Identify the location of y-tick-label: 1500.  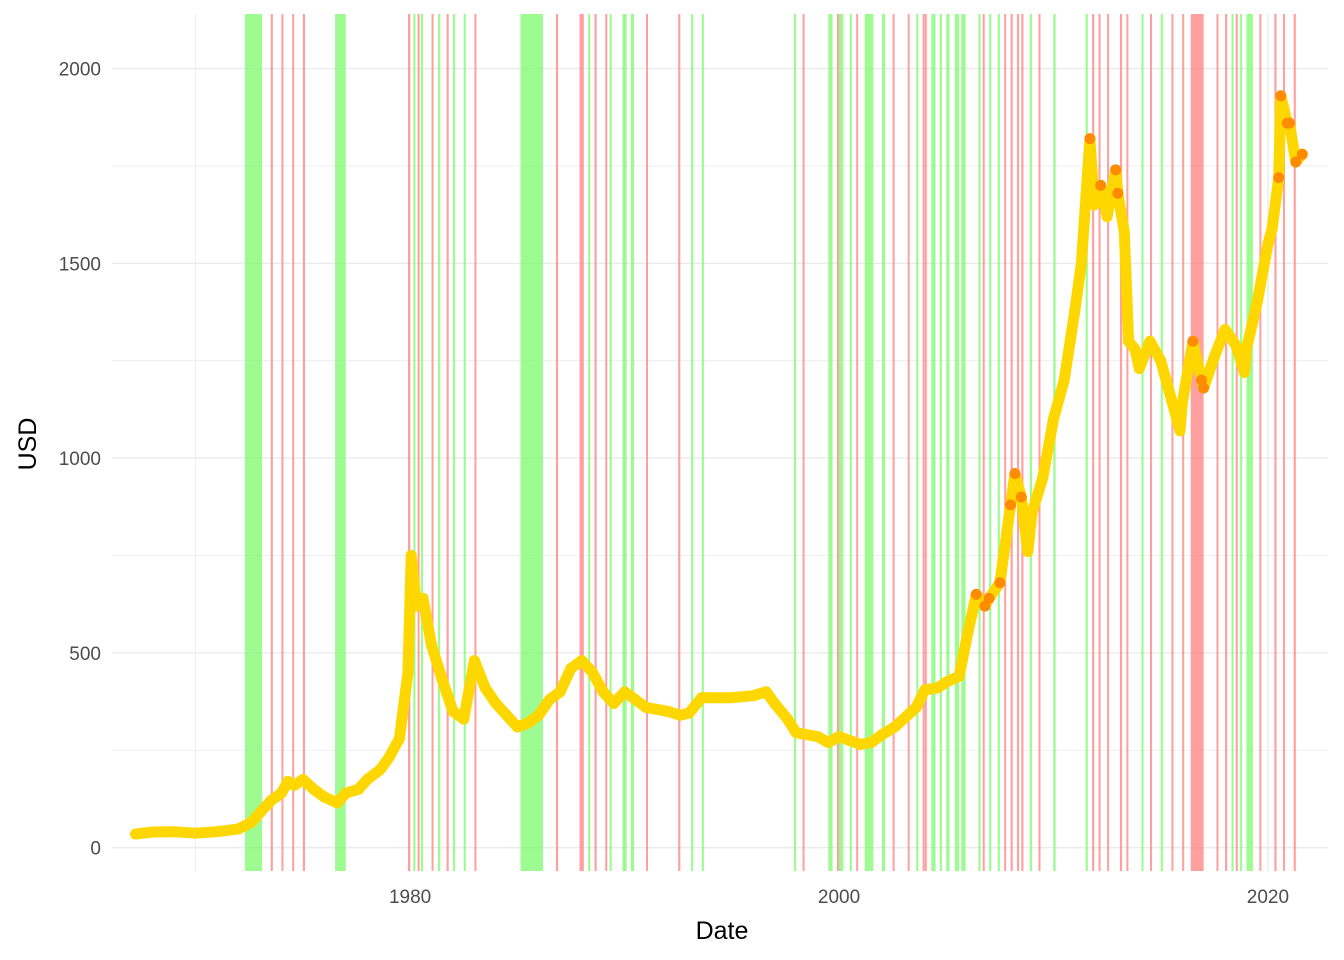
(80, 264).